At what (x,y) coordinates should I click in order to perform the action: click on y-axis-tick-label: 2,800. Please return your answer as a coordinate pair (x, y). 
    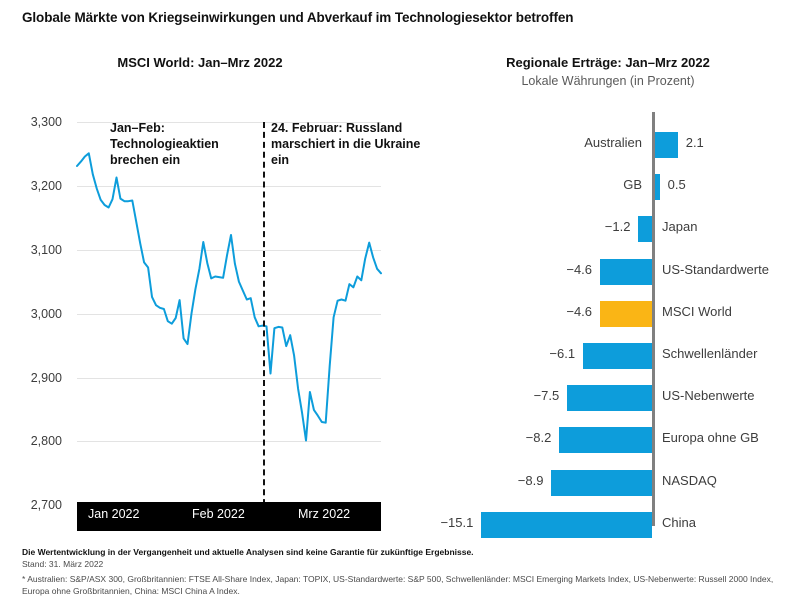
    Looking at the image, I should click on (46, 441).